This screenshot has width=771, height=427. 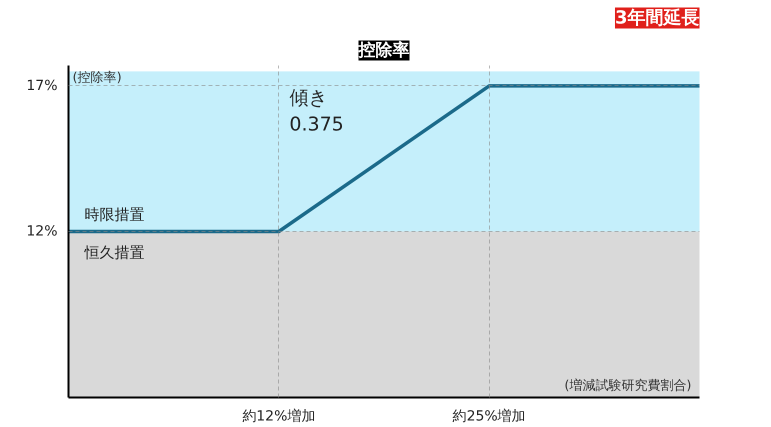 What do you see at coordinates (279, 416) in the screenshot?
I see `x-tick-label: 約12%増加` at bounding box center [279, 416].